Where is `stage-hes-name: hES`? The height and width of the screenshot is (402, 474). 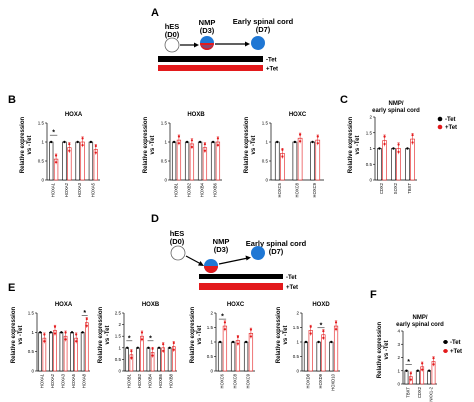 stage-hes-name: hES is located at coordinates (172, 26).